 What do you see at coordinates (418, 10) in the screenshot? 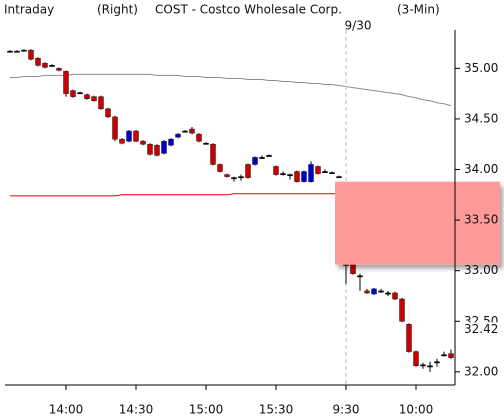
I see `interval-label: (3-Min)` at bounding box center [418, 10].